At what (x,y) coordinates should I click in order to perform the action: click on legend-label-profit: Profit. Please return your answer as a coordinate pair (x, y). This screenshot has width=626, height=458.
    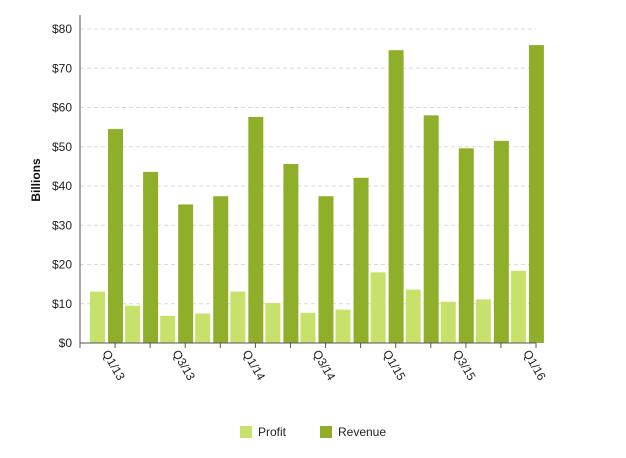
    Looking at the image, I should click on (271, 432).